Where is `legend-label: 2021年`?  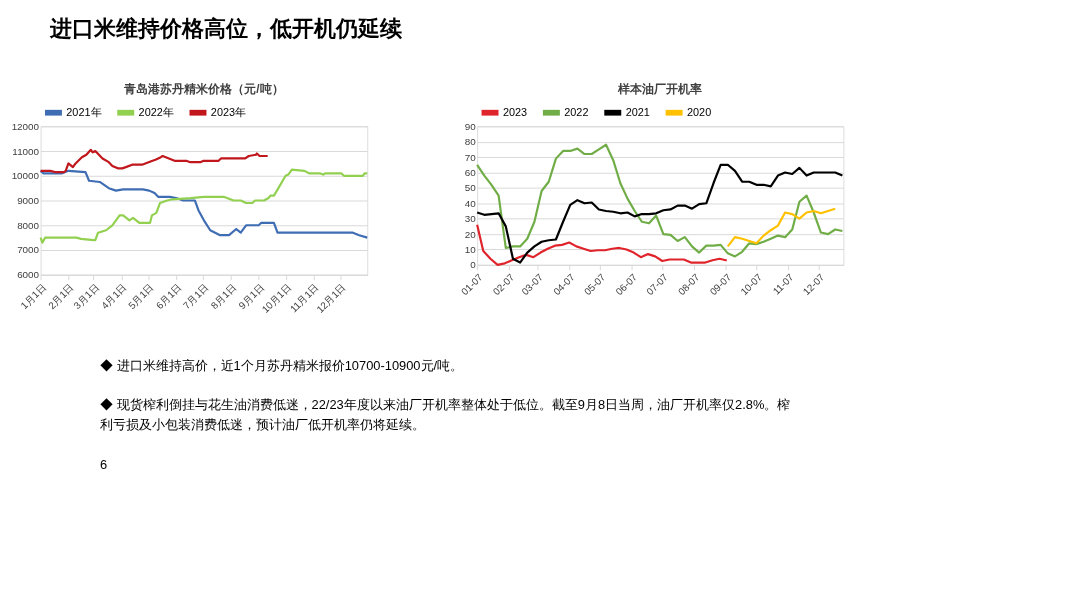 legend-label: 2021年 is located at coordinates (84, 111).